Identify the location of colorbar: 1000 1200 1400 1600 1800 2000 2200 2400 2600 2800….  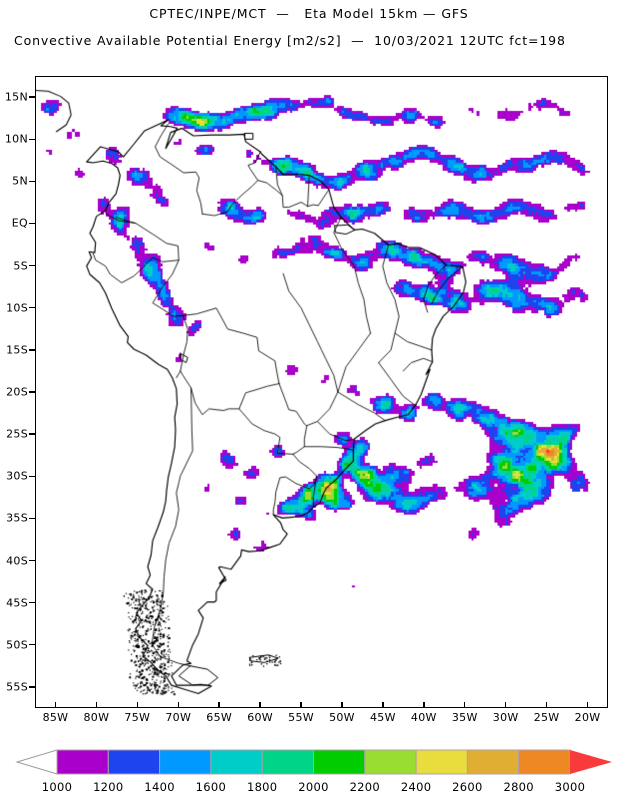
(309, 772).